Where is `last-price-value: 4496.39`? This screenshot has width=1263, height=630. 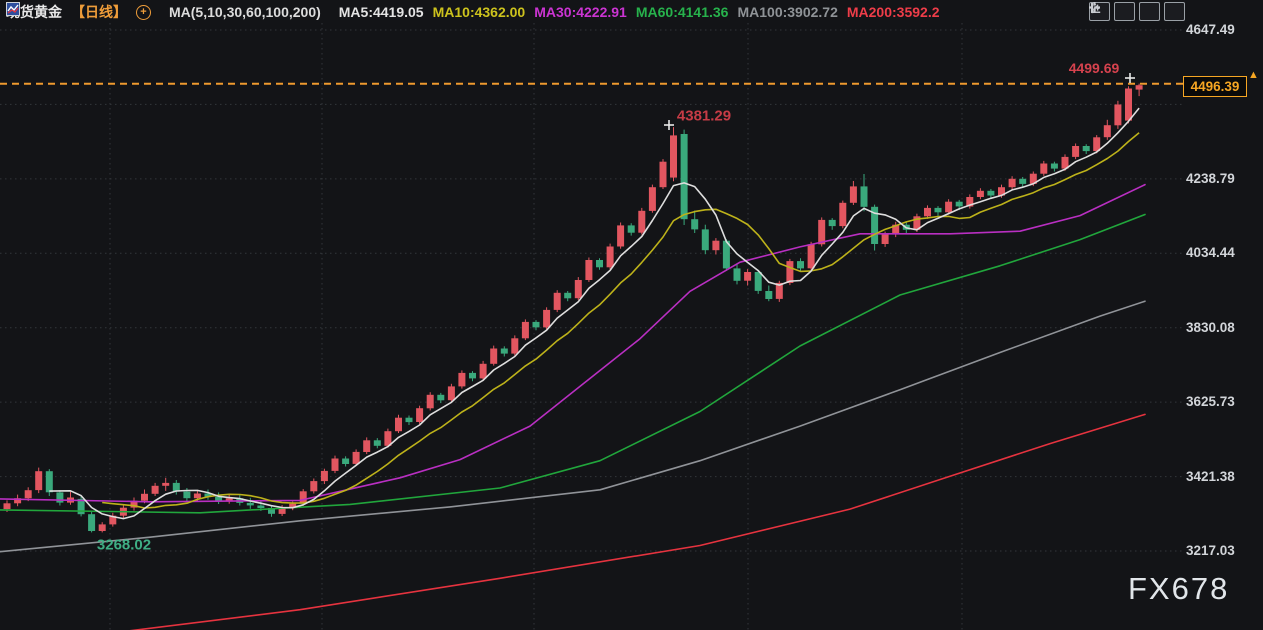
last-price-value: 4496.39 is located at coordinates (1215, 86).